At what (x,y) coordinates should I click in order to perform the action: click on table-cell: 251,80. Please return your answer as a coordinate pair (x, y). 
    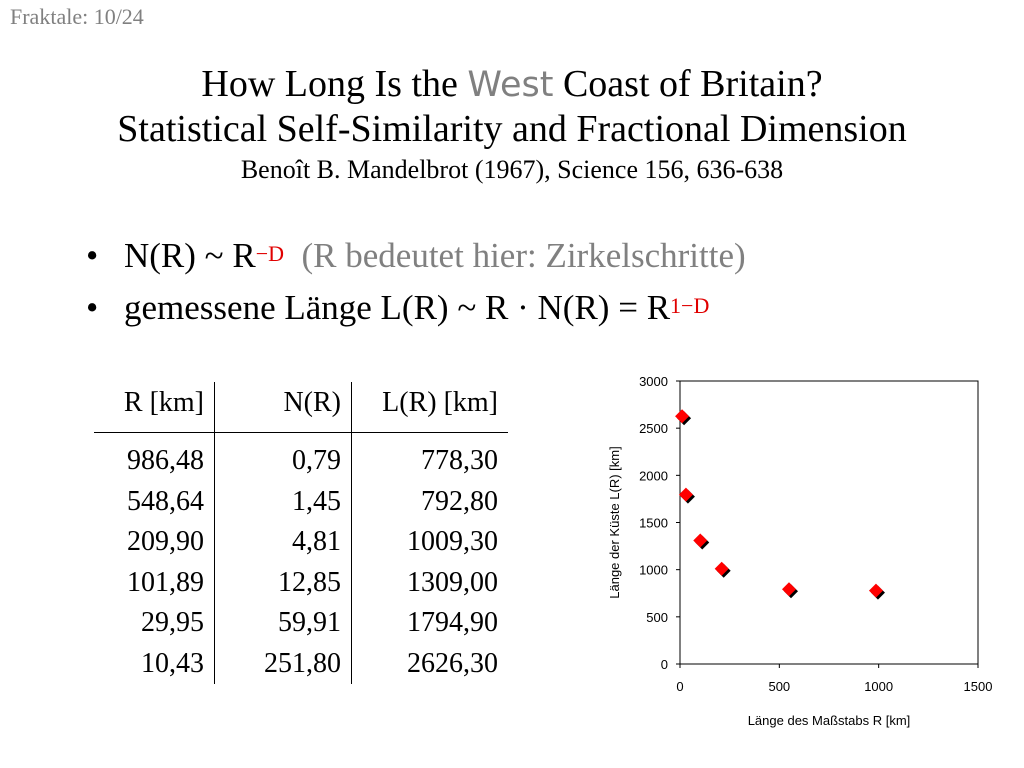
    Looking at the image, I should click on (283, 663).